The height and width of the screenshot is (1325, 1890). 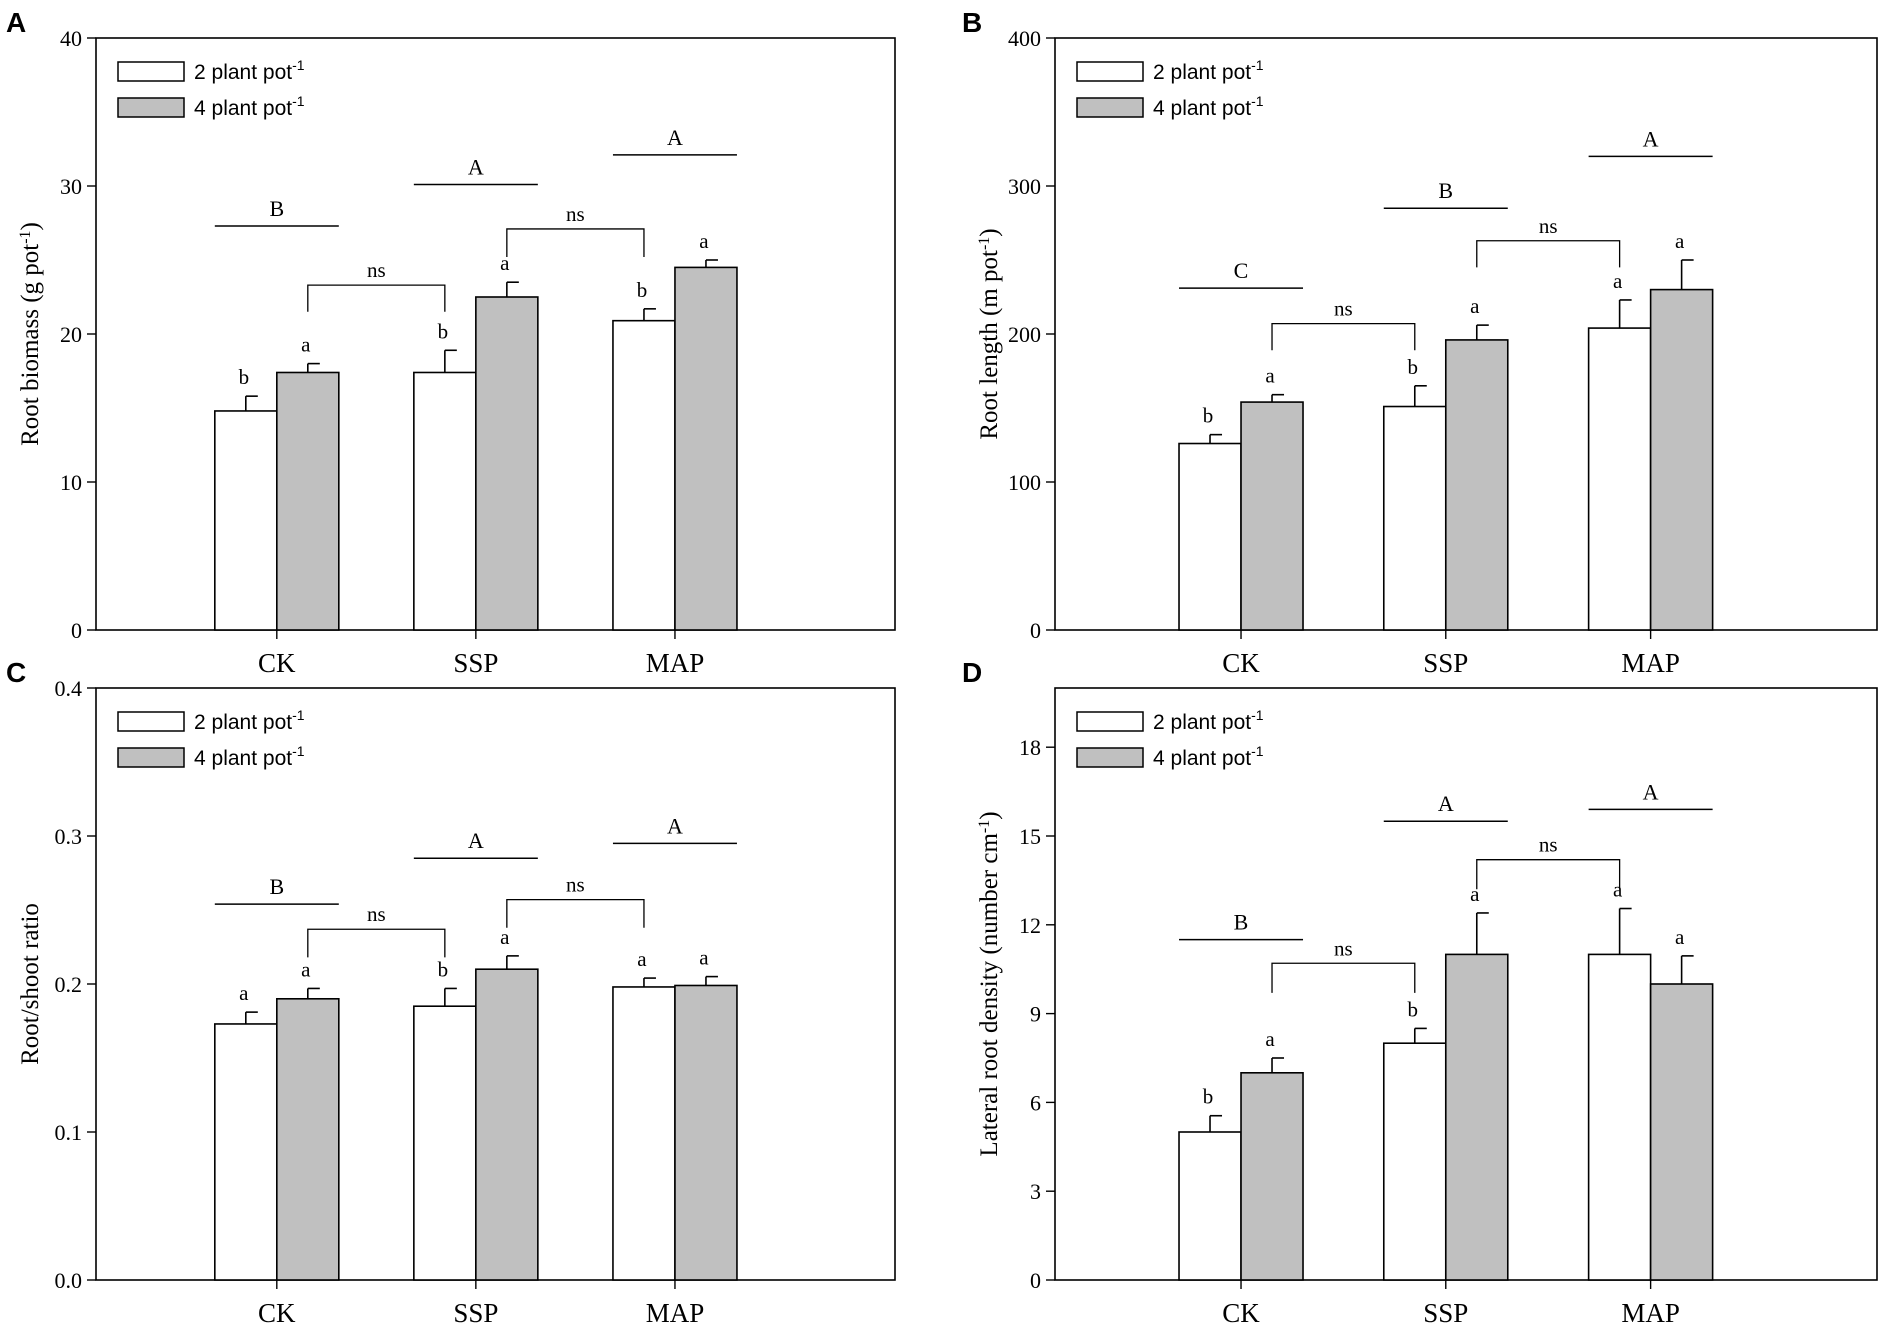 I want to click on y-tick-label: 10, so click(x=71, y=482).